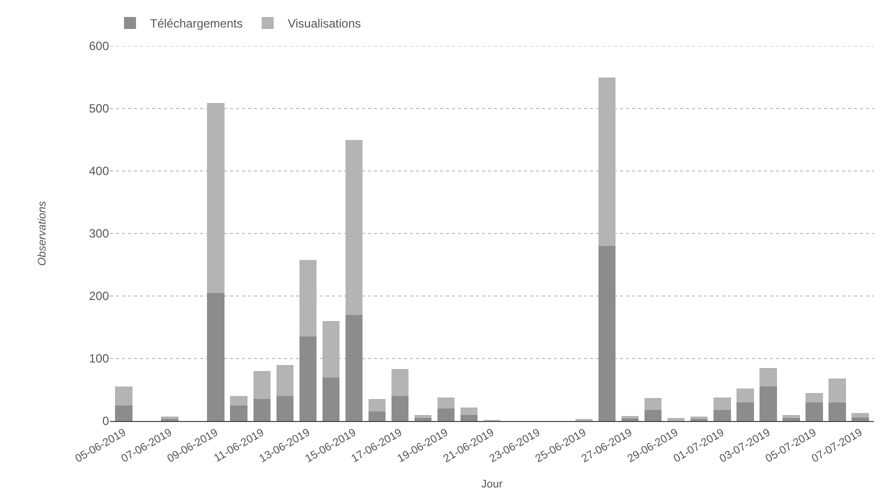  I want to click on legend-label: Visualisations, so click(324, 23).